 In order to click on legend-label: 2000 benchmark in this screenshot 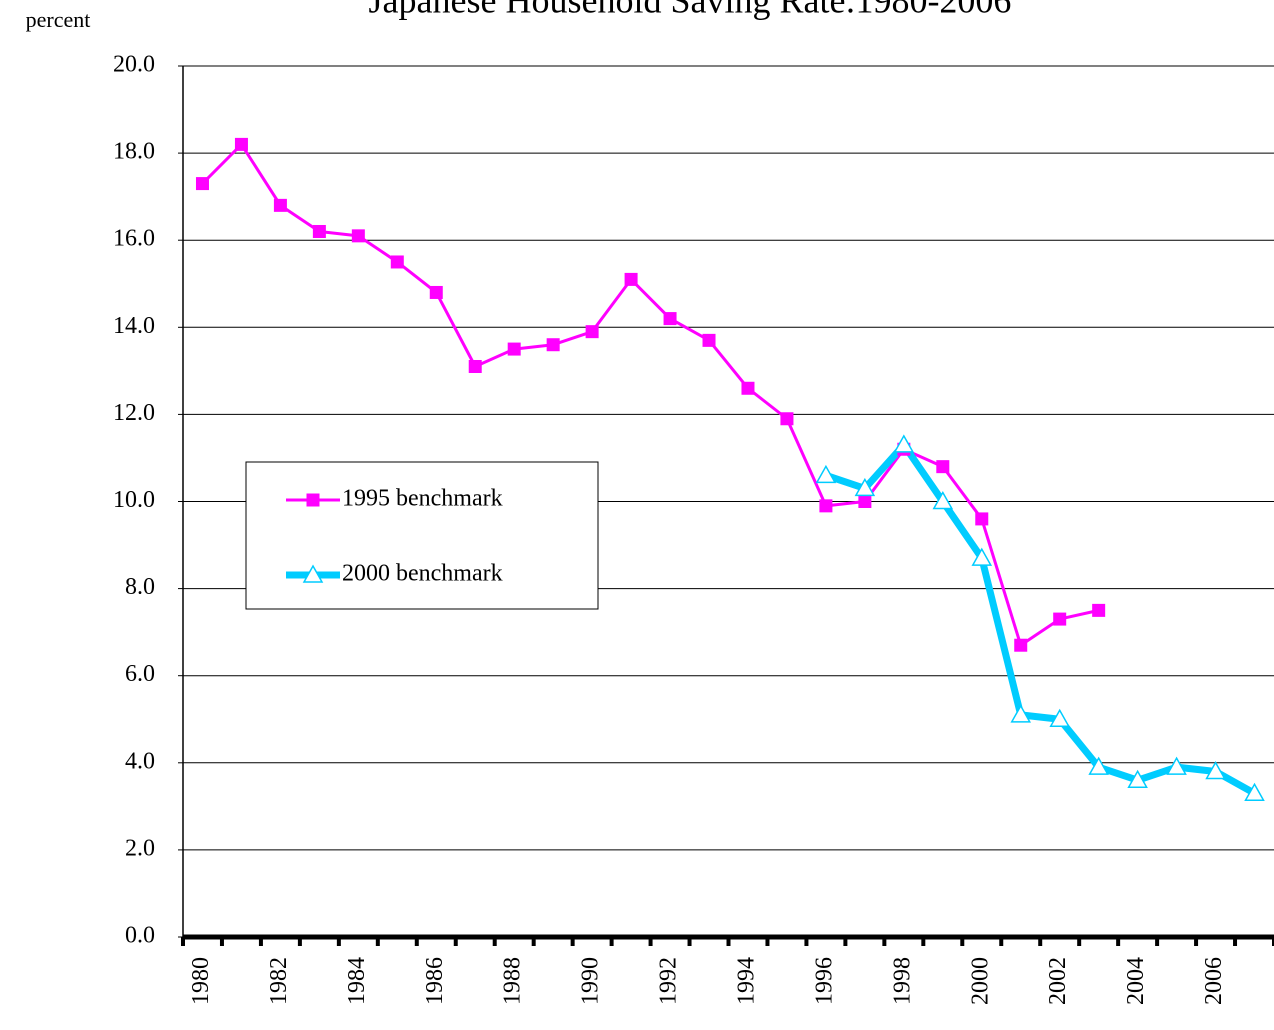, I will do `click(422, 574)`.